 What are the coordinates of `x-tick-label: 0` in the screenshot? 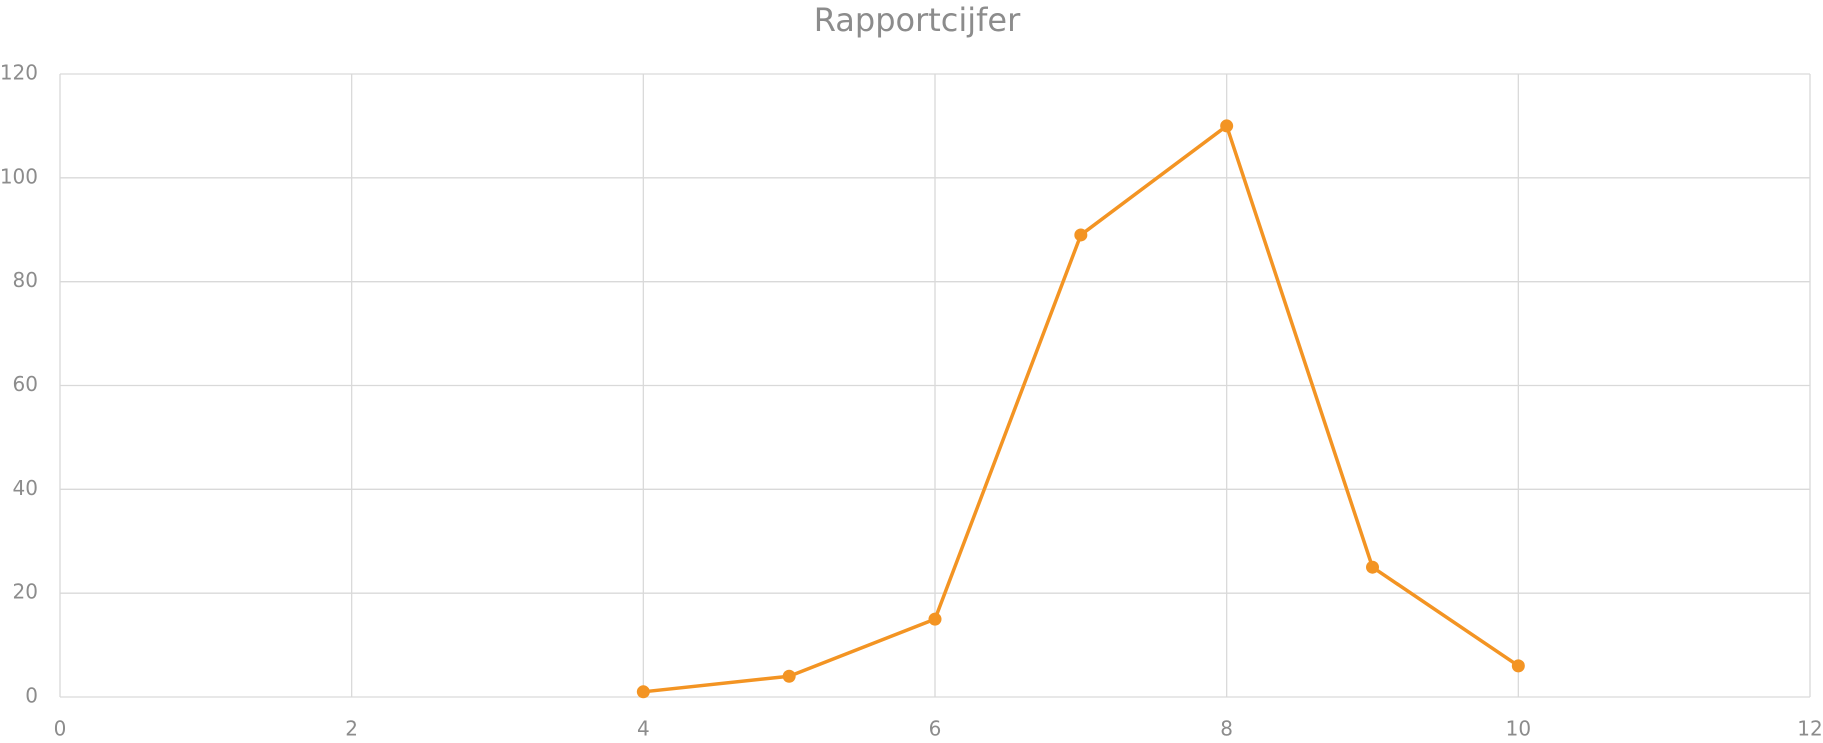 It's located at (60, 729).